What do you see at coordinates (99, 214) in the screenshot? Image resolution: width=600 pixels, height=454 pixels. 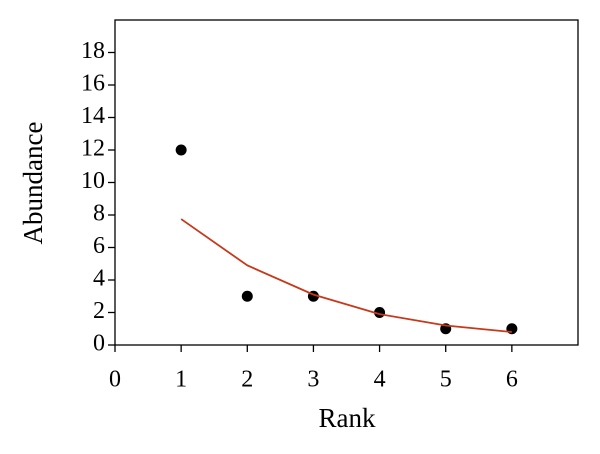 I see `y-tick-label: 8` at bounding box center [99, 214].